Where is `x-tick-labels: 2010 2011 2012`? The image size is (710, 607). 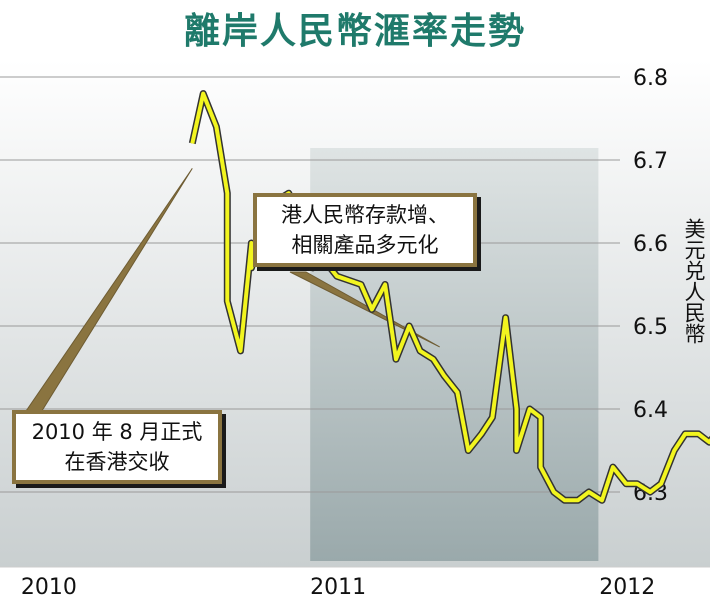
x-tick-labels: 2010 2011 2012 is located at coordinates (338, 587).